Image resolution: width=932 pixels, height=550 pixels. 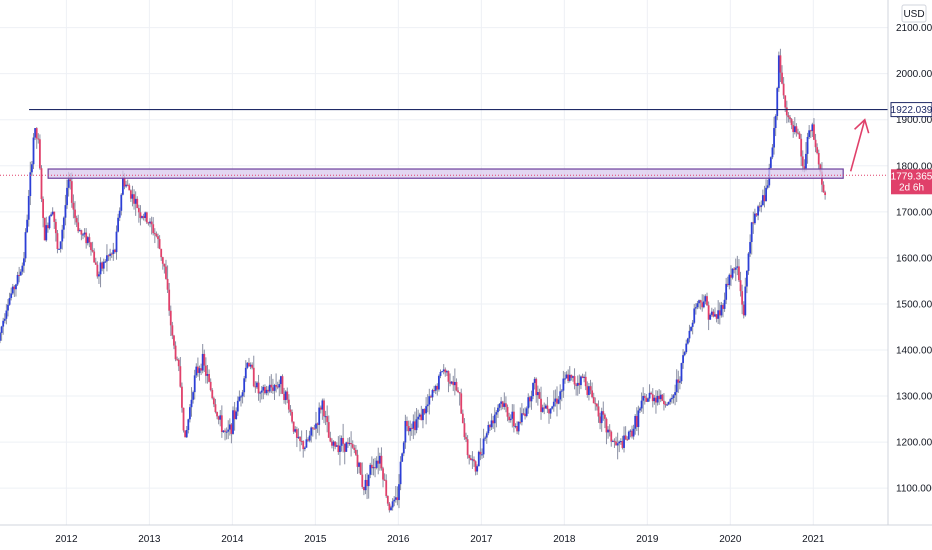 What do you see at coordinates (66, 539) in the screenshot?
I see `time-tick-label: 2012` at bounding box center [66, 539].